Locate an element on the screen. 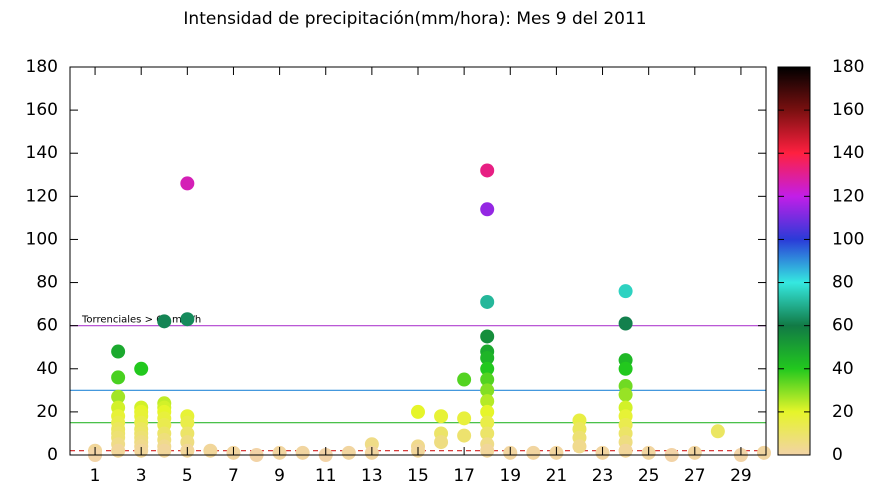 The height and width of the screenshot is (498, 876). x-tick-label: 21 is located at coordinates (557, 476).